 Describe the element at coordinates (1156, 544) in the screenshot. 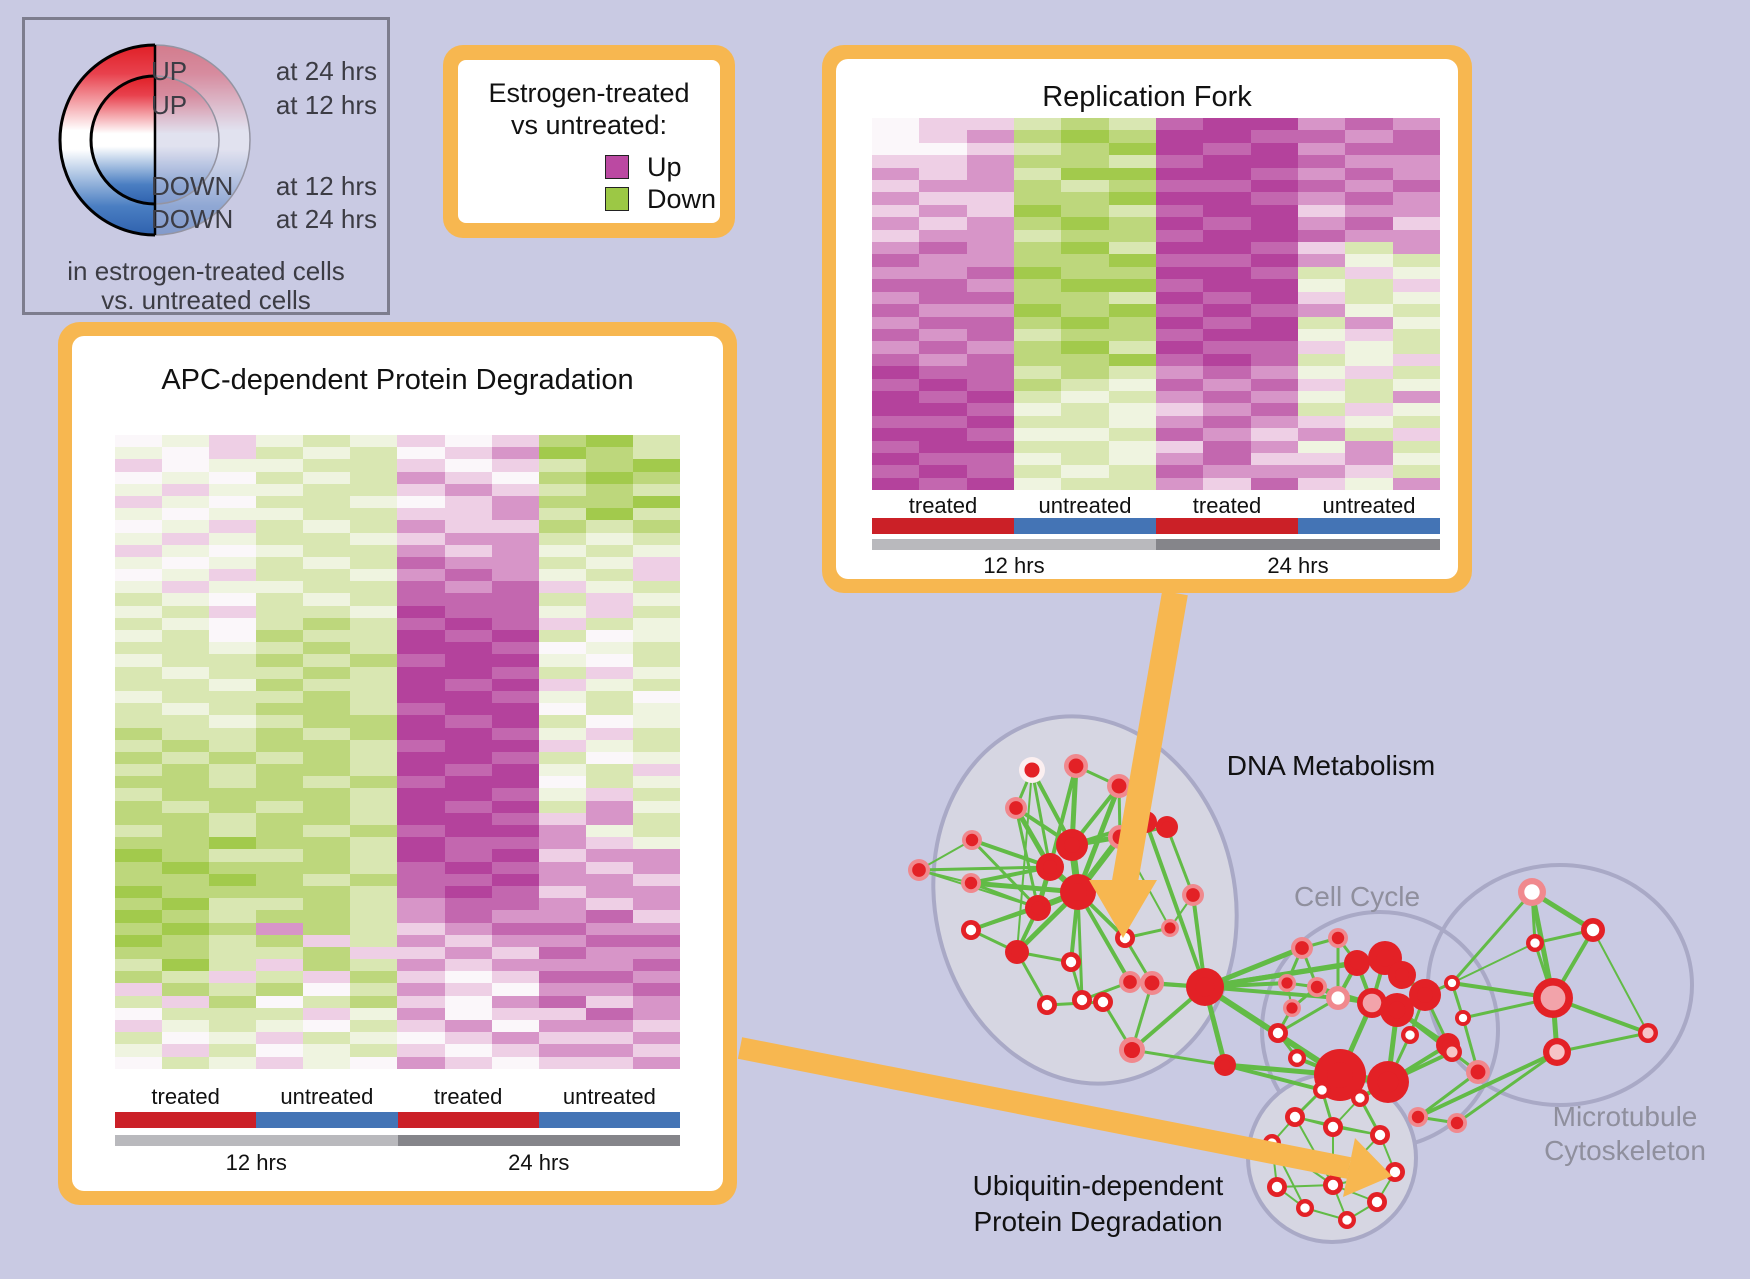

I see `rf-time-colorbar` at that location.